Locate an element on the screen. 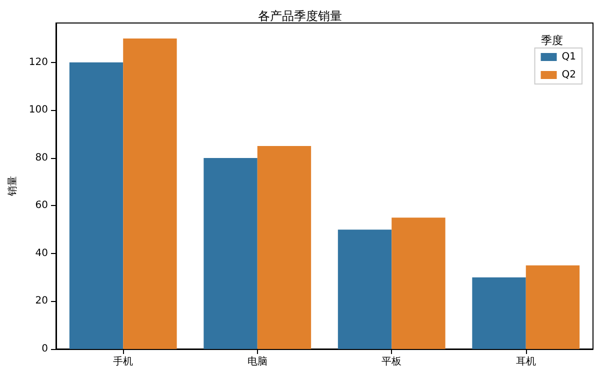 The height and width of the screenshot is (367, 600). legend-title: 季度 is located at coordinates (552, 40).